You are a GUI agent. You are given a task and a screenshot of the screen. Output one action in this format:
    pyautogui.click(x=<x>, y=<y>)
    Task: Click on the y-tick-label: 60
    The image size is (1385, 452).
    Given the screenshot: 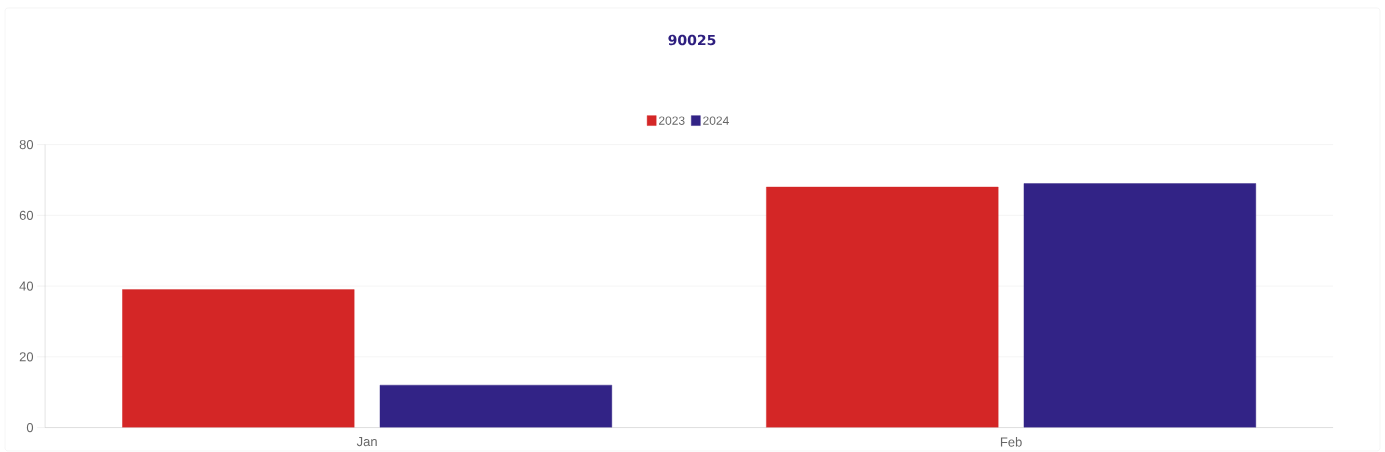 What is the action you would take?
    pyautogui.click(x=26, y=215)
    